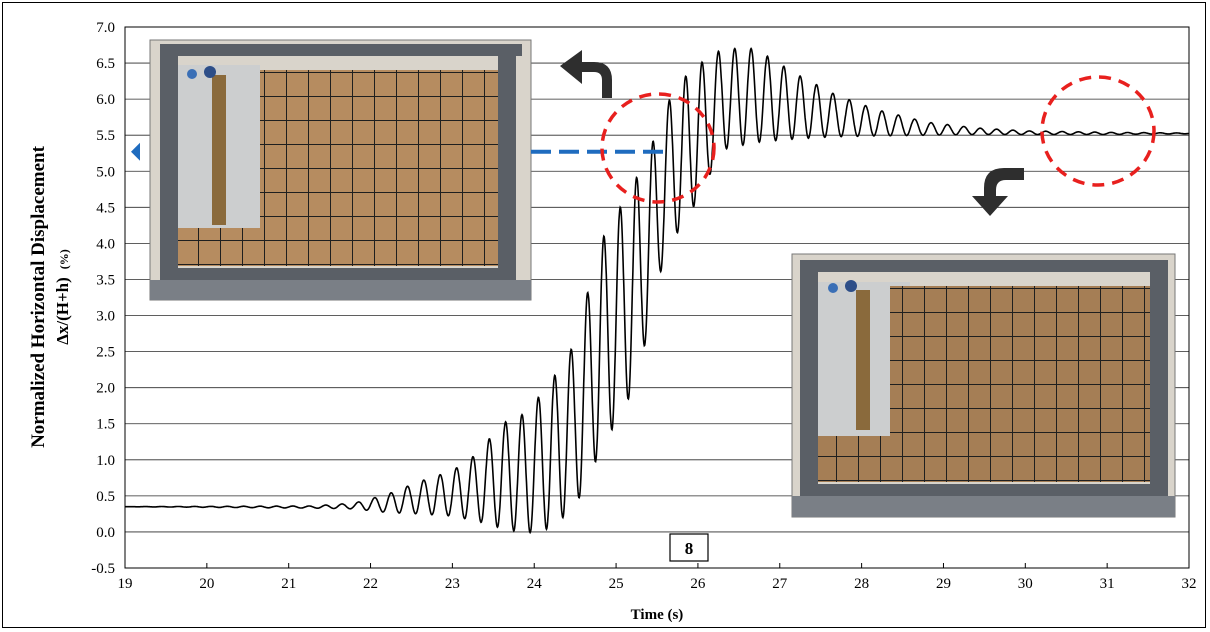  What do you see at coordinates (397, 151) in the screenshot?
I see `reference-level-line` at bounding box center [397, 151].